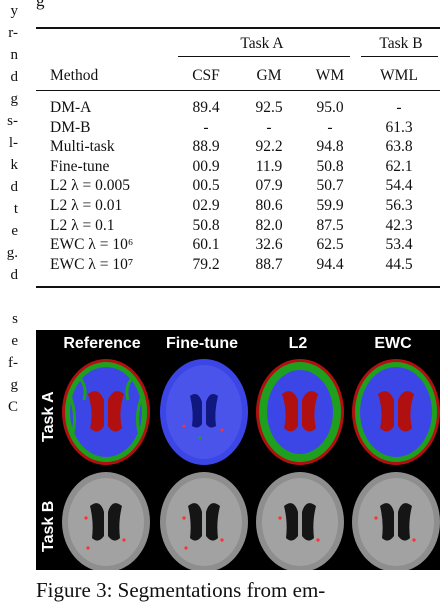 The height and width of the screenshot is (616, 446). Describe the element at coordinates (396, 521) in the screenshot. I see `brain-task-b-ewc` at that location.